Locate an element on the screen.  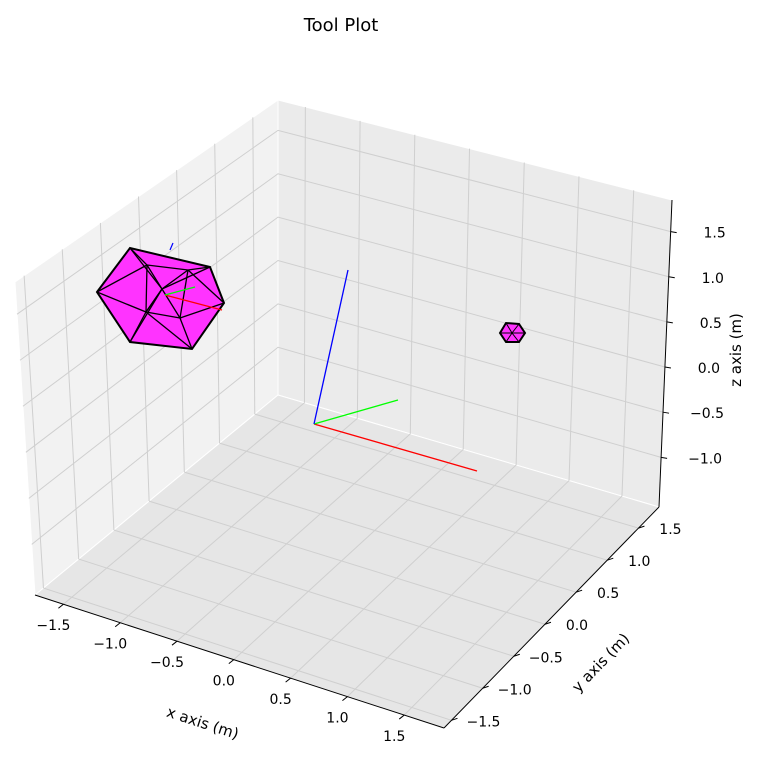
small-icosahedron-edges is located at coordinates (512, 332).